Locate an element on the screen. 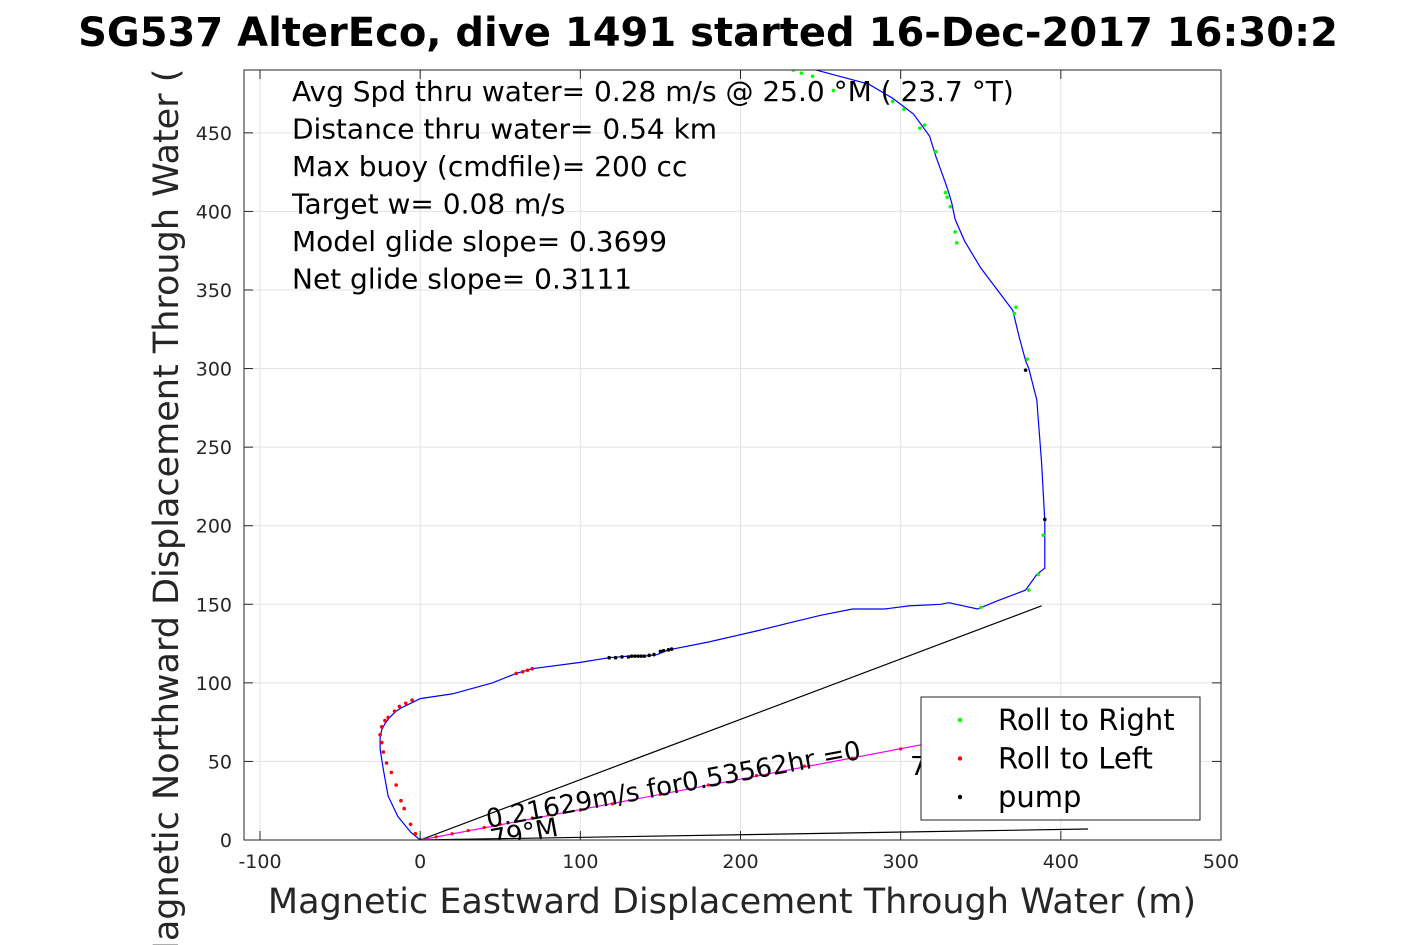 Image resolution: width=1417 pixels, height=945 pixels. x-tick-label-2: 100 is located at coordinates (580, 862).